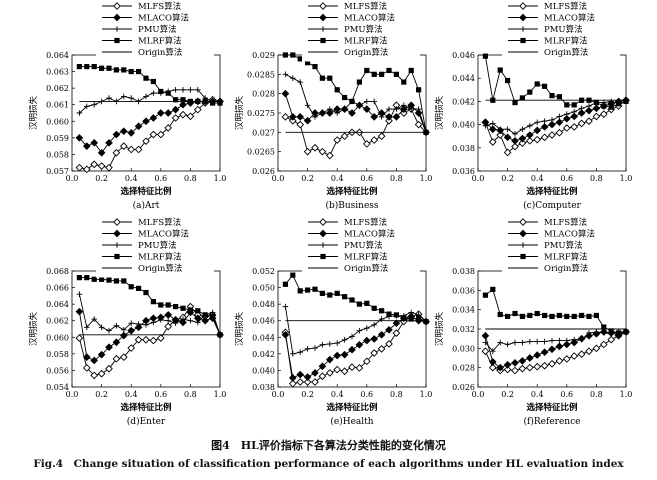 The height and width of the screenshot is (480, 657). I want to click on y-tick-label: 0.050, so click(263, 288).